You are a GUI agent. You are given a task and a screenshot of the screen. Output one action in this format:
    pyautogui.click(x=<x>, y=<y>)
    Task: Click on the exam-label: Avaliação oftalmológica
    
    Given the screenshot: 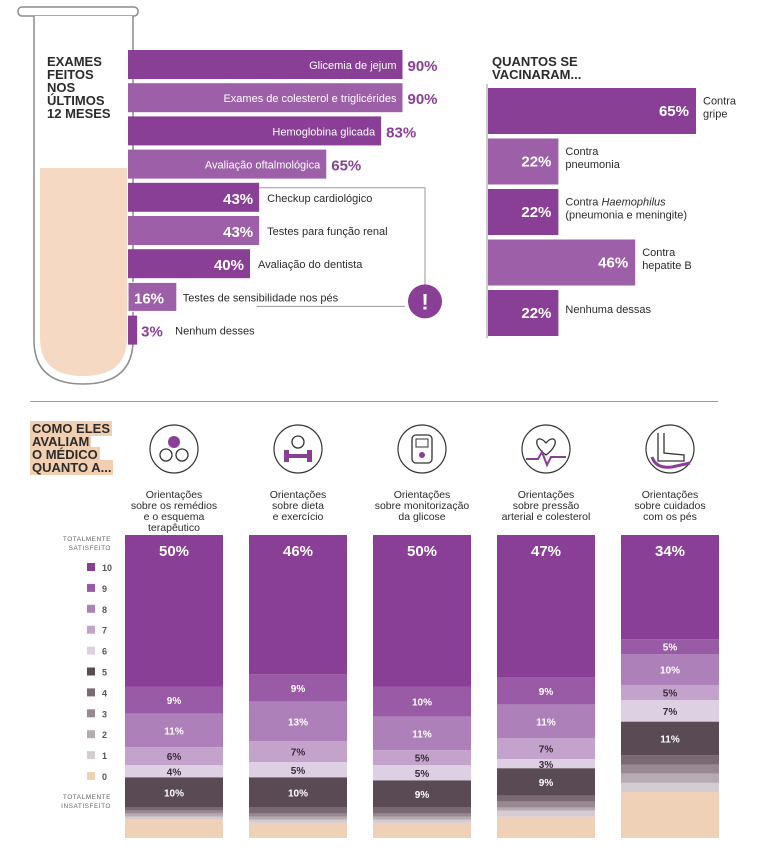 What is the action you would take?
    pyautogui.click(x=263, y=166)
    